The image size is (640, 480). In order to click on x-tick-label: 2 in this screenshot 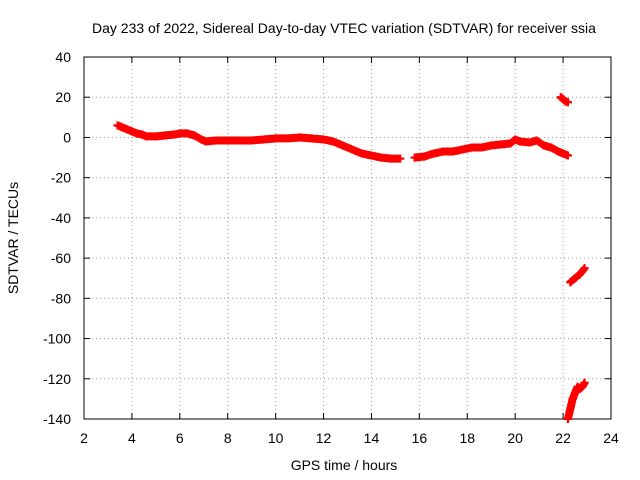, I will do `click(84, 438)`.